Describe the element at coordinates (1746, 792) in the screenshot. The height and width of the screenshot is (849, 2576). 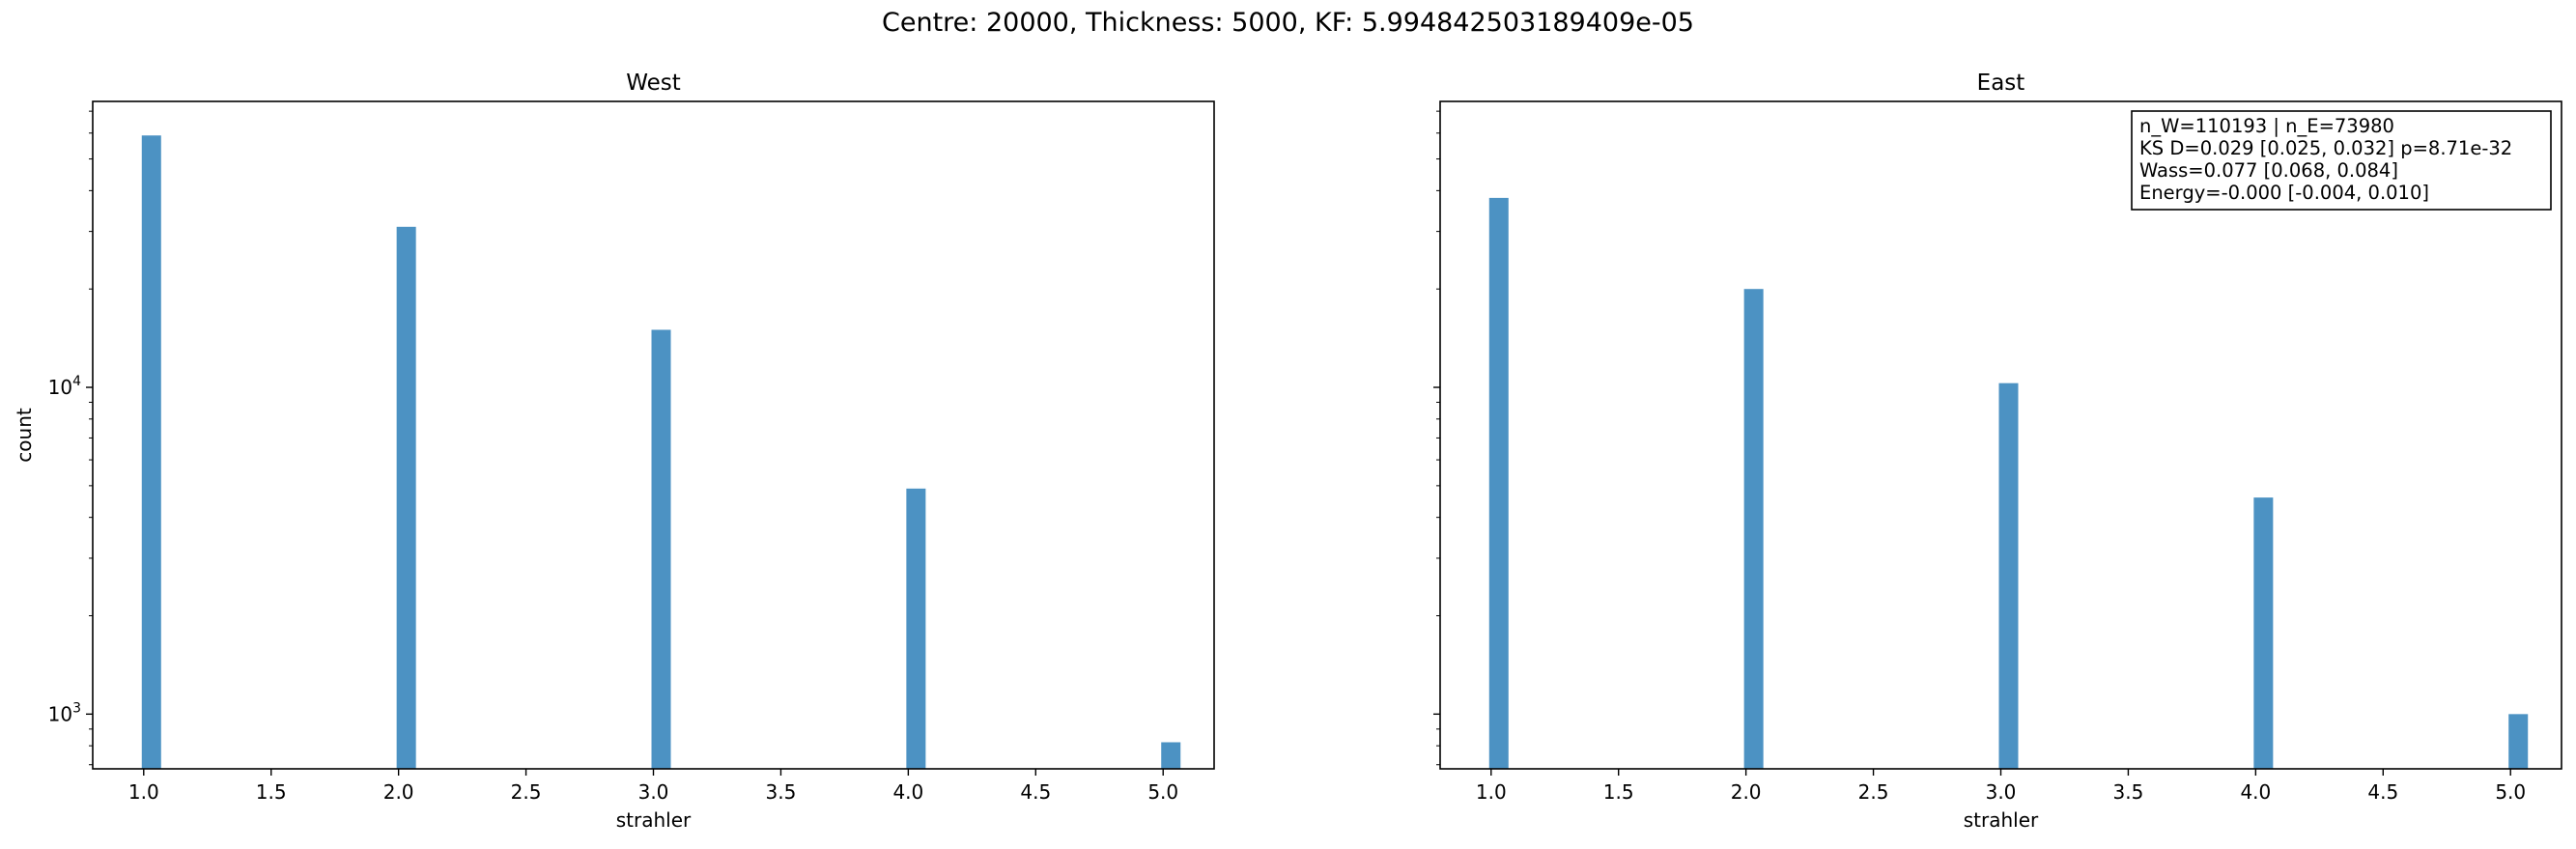
I see `east-xtick-label: 2.0` at that location.